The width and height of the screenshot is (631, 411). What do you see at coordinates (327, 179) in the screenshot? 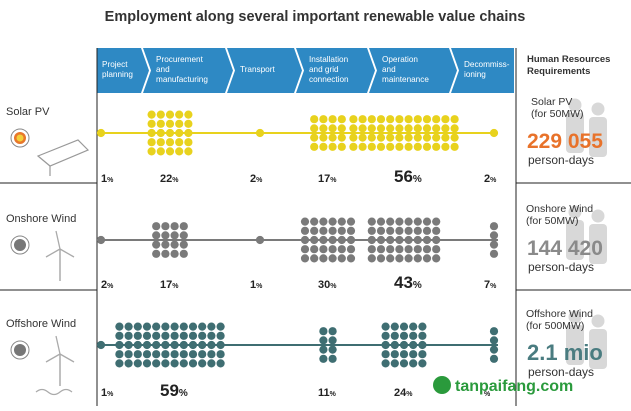
I see `value-label: 17%` at bounding box center [327, 179].